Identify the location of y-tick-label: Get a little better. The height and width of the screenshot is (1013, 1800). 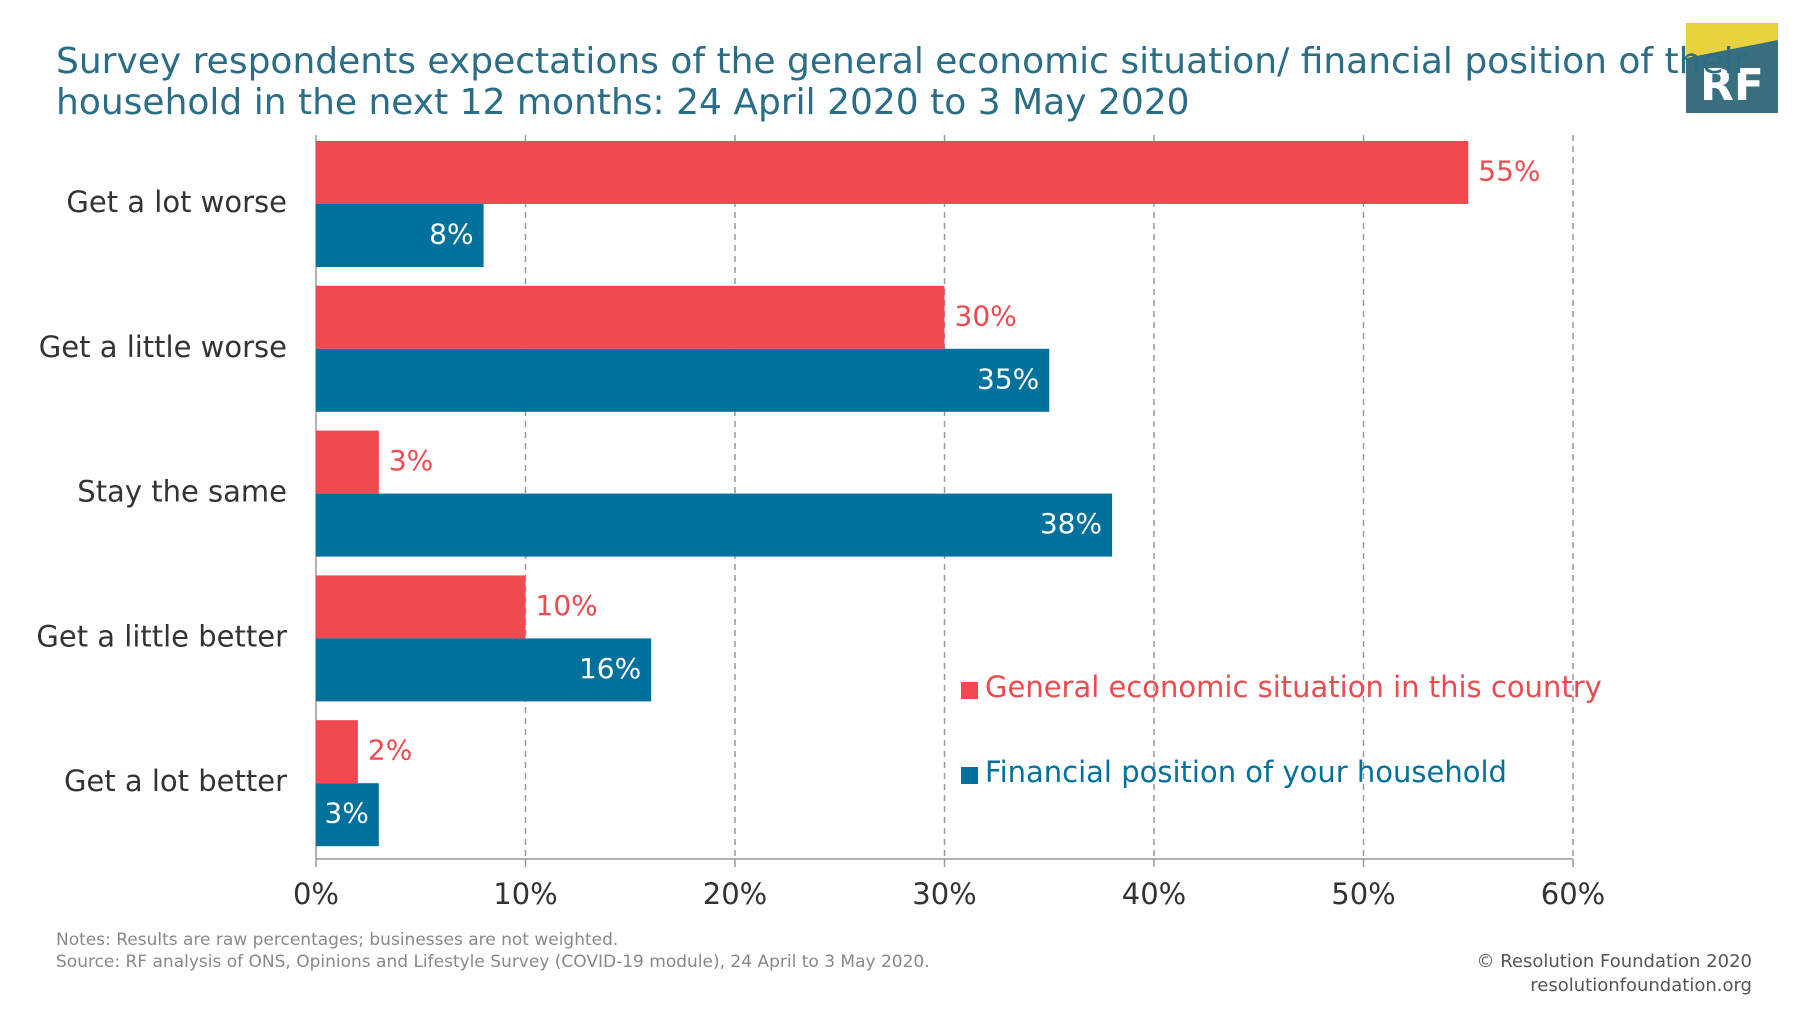
(161, 636).